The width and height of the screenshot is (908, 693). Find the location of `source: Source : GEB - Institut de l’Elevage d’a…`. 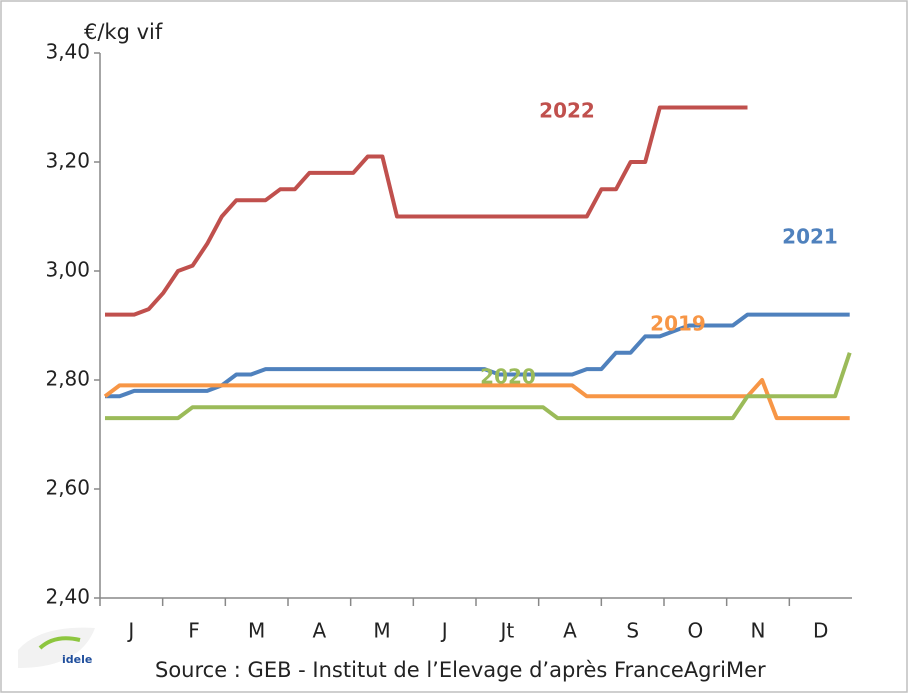

source: Source : GEB - Institut de l’Elevage d’a… is located at coordinates (460, 670).